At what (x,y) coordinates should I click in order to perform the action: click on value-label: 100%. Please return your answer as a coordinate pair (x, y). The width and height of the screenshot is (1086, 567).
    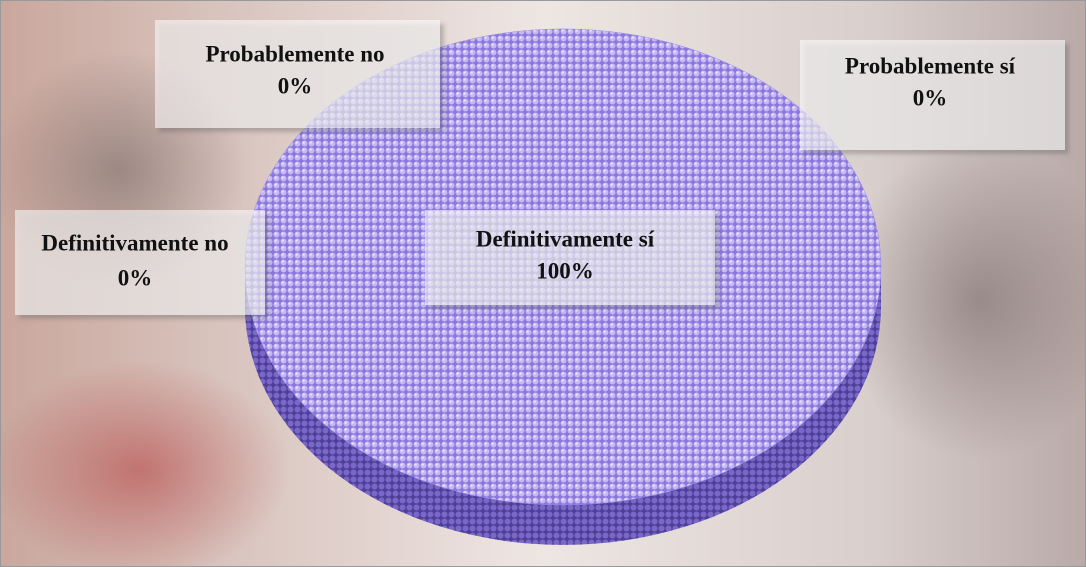
    Looking at the image, I should click on (565, 270).